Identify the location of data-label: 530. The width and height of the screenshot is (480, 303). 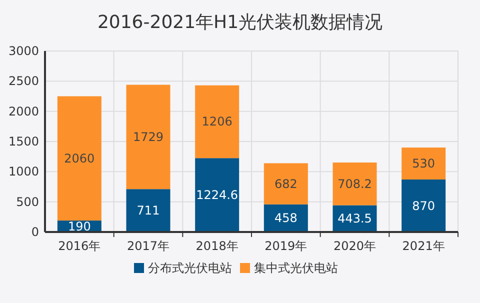
(424, 163).